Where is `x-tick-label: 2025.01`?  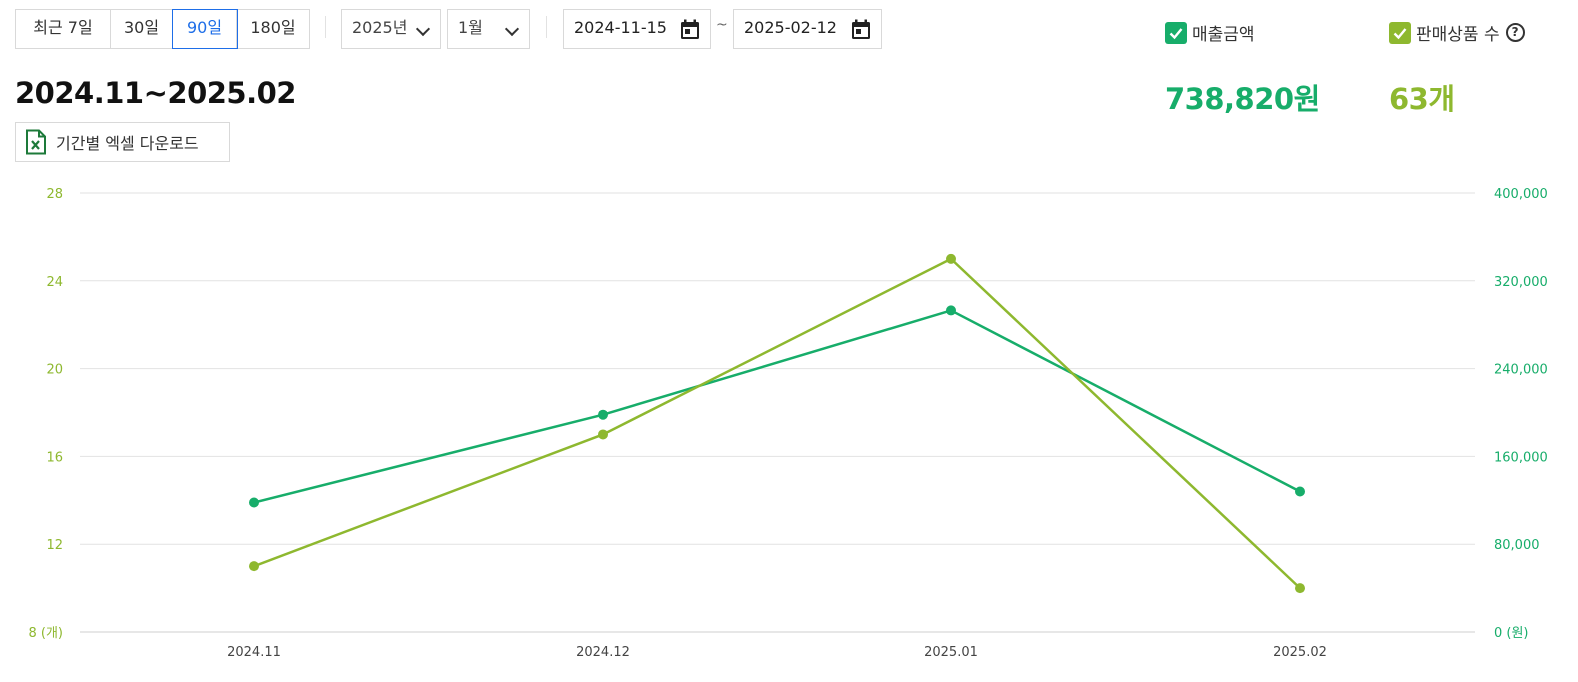
x-tick-label: 2025.01 is located at coordinates (951, 652).